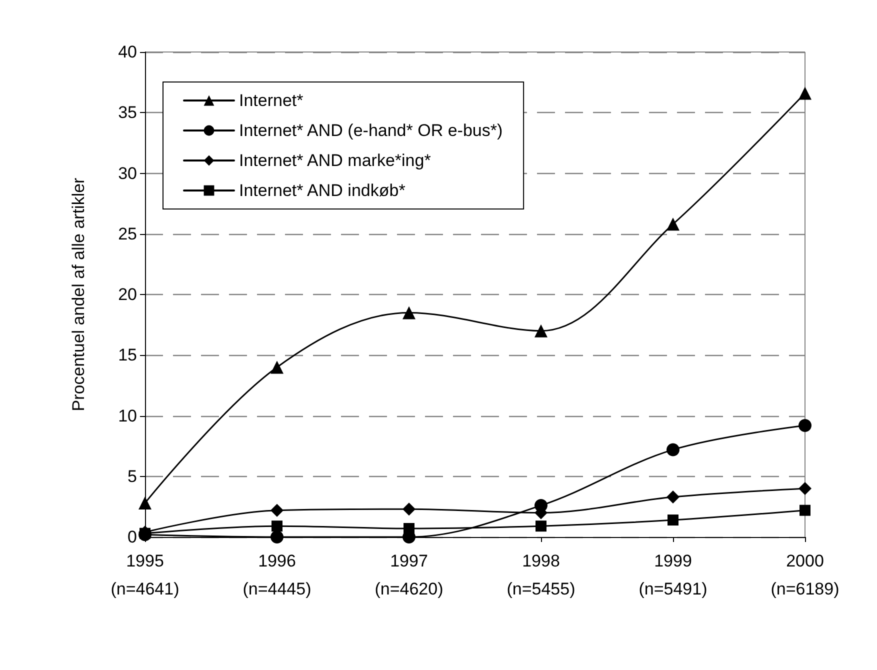 This screenshot has height=670, width=877. What do you see at coordinates (127, 294) in the screenshot?
I see `y-tick-label: 20` at bounding box center [127, 294].